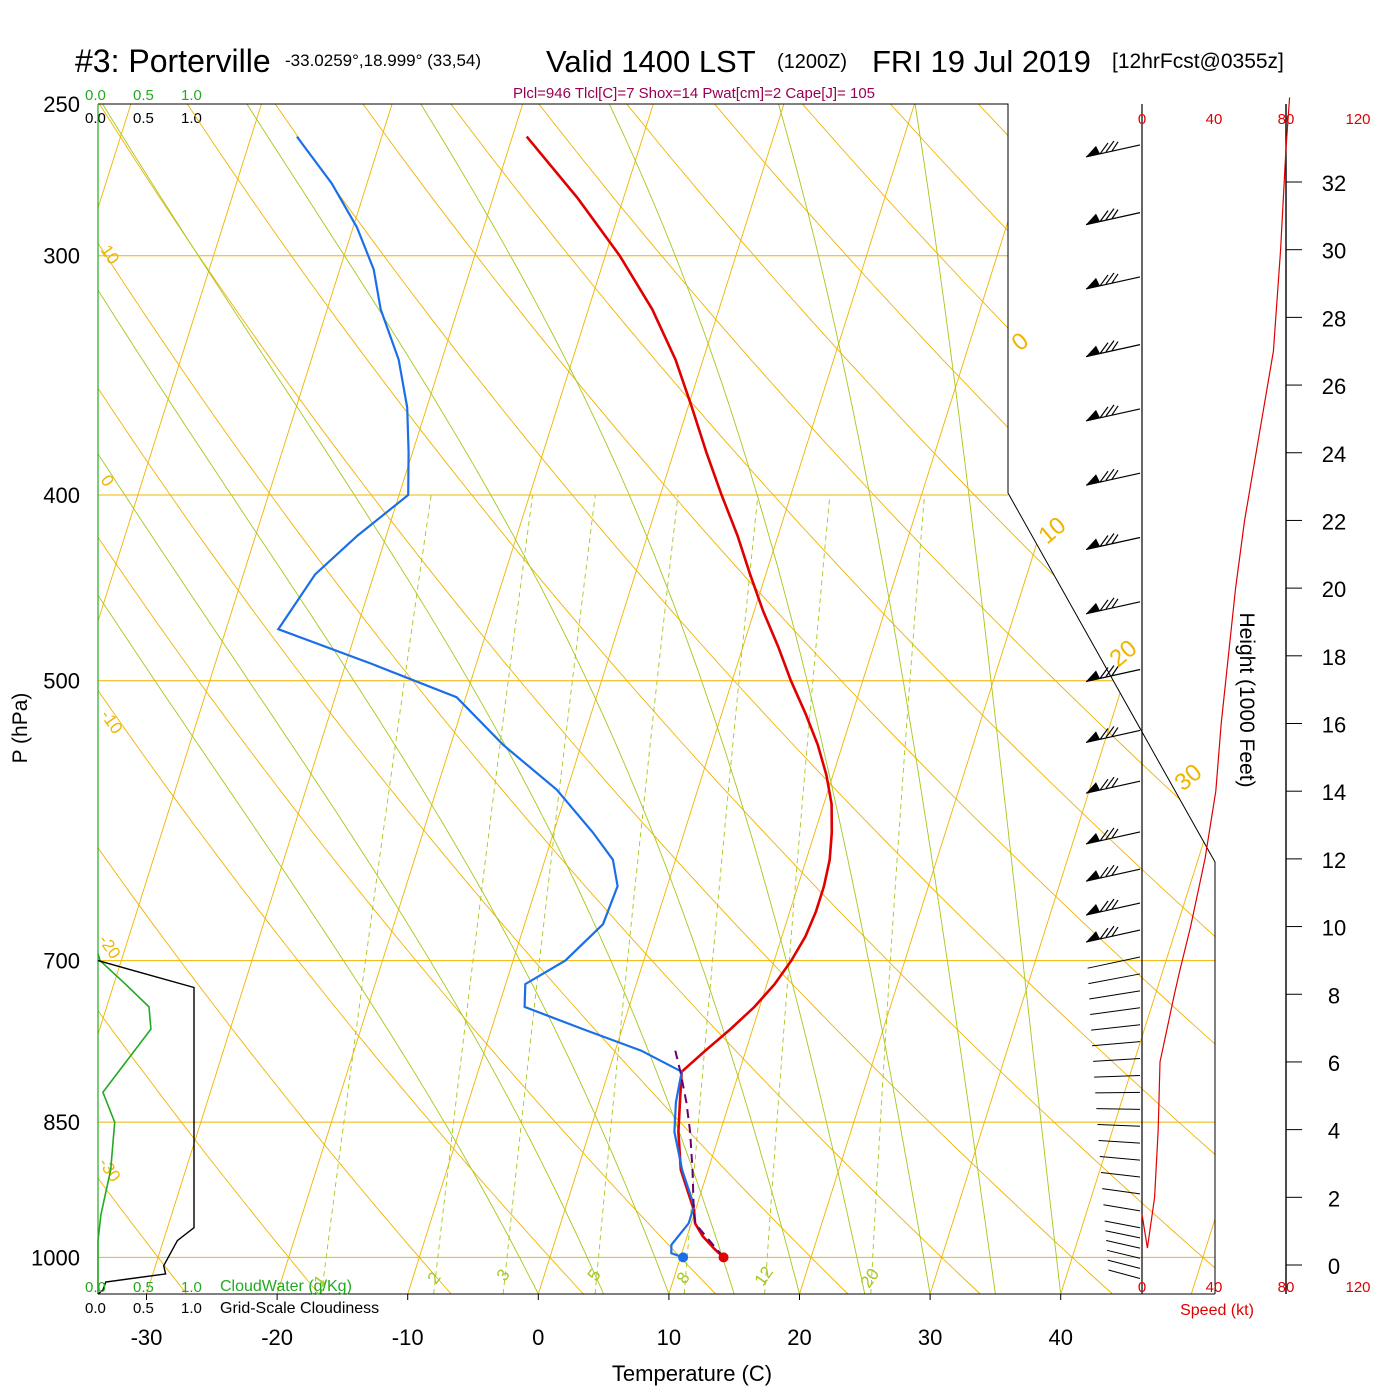  Describe the element at coordinates (1334, 251) in the screenshot. I see `height-tick-label: 30` at that location.